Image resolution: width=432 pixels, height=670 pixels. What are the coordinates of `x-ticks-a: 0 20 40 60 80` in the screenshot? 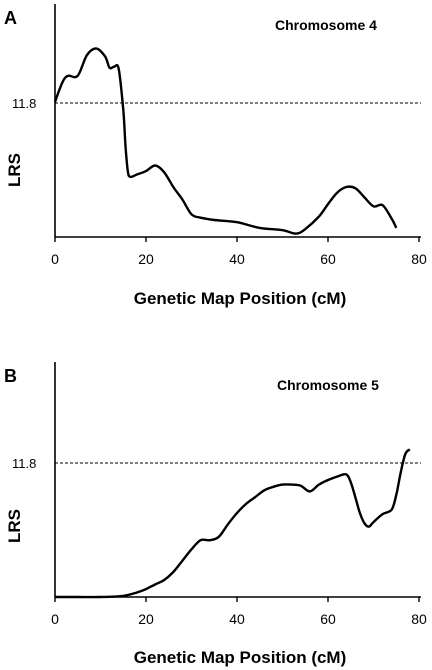 It's located at (239, 252).